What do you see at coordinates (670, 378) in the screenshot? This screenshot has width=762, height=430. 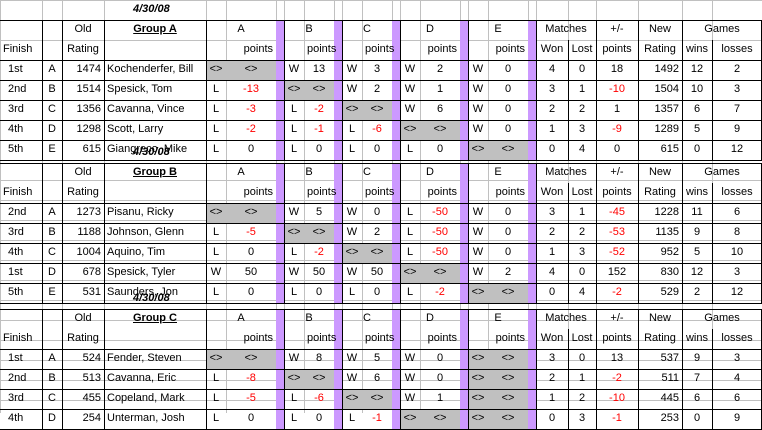 I see `new-rating: 511` at bounding box center [670, 378].